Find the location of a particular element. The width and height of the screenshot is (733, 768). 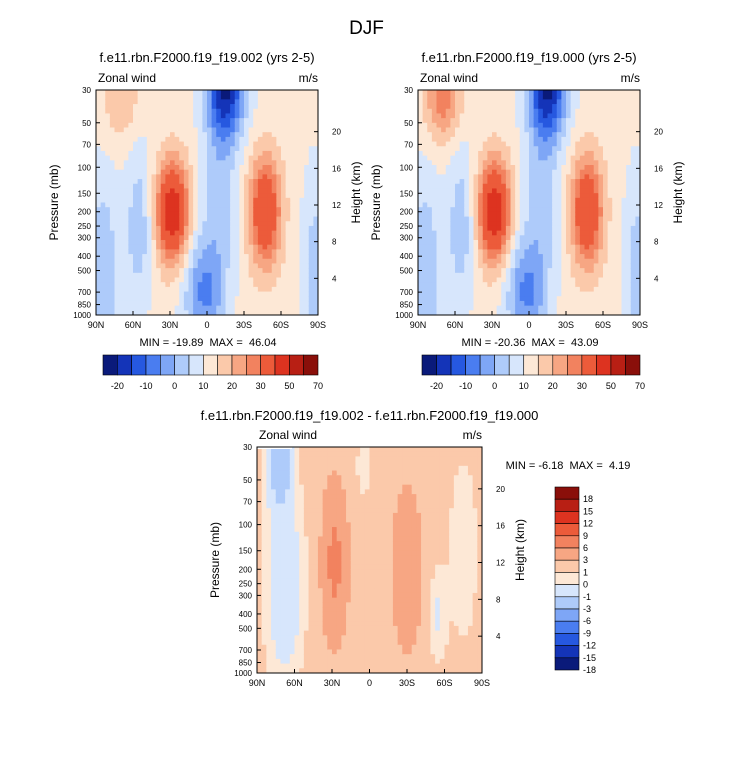

contour-fill is located at coordinates (369, 560).